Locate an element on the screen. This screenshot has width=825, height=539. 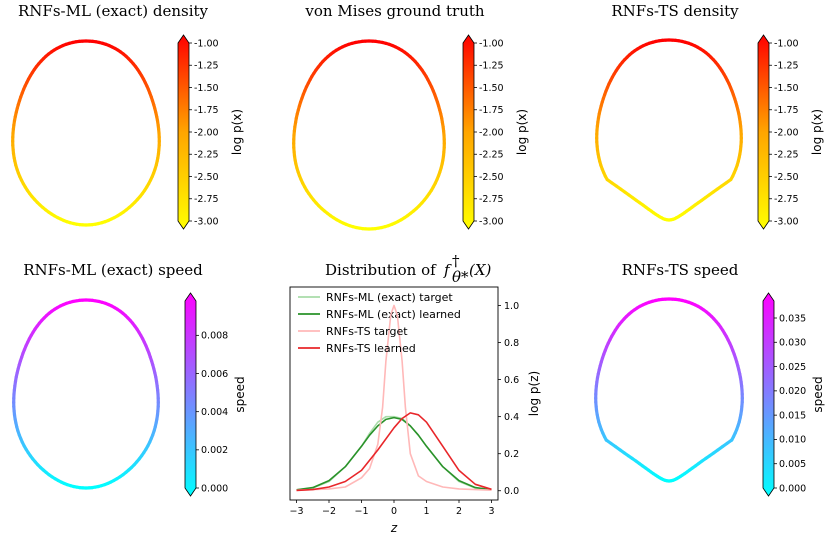
colorbar-tick-label: 0.015 is located at coordinates (792, 415).